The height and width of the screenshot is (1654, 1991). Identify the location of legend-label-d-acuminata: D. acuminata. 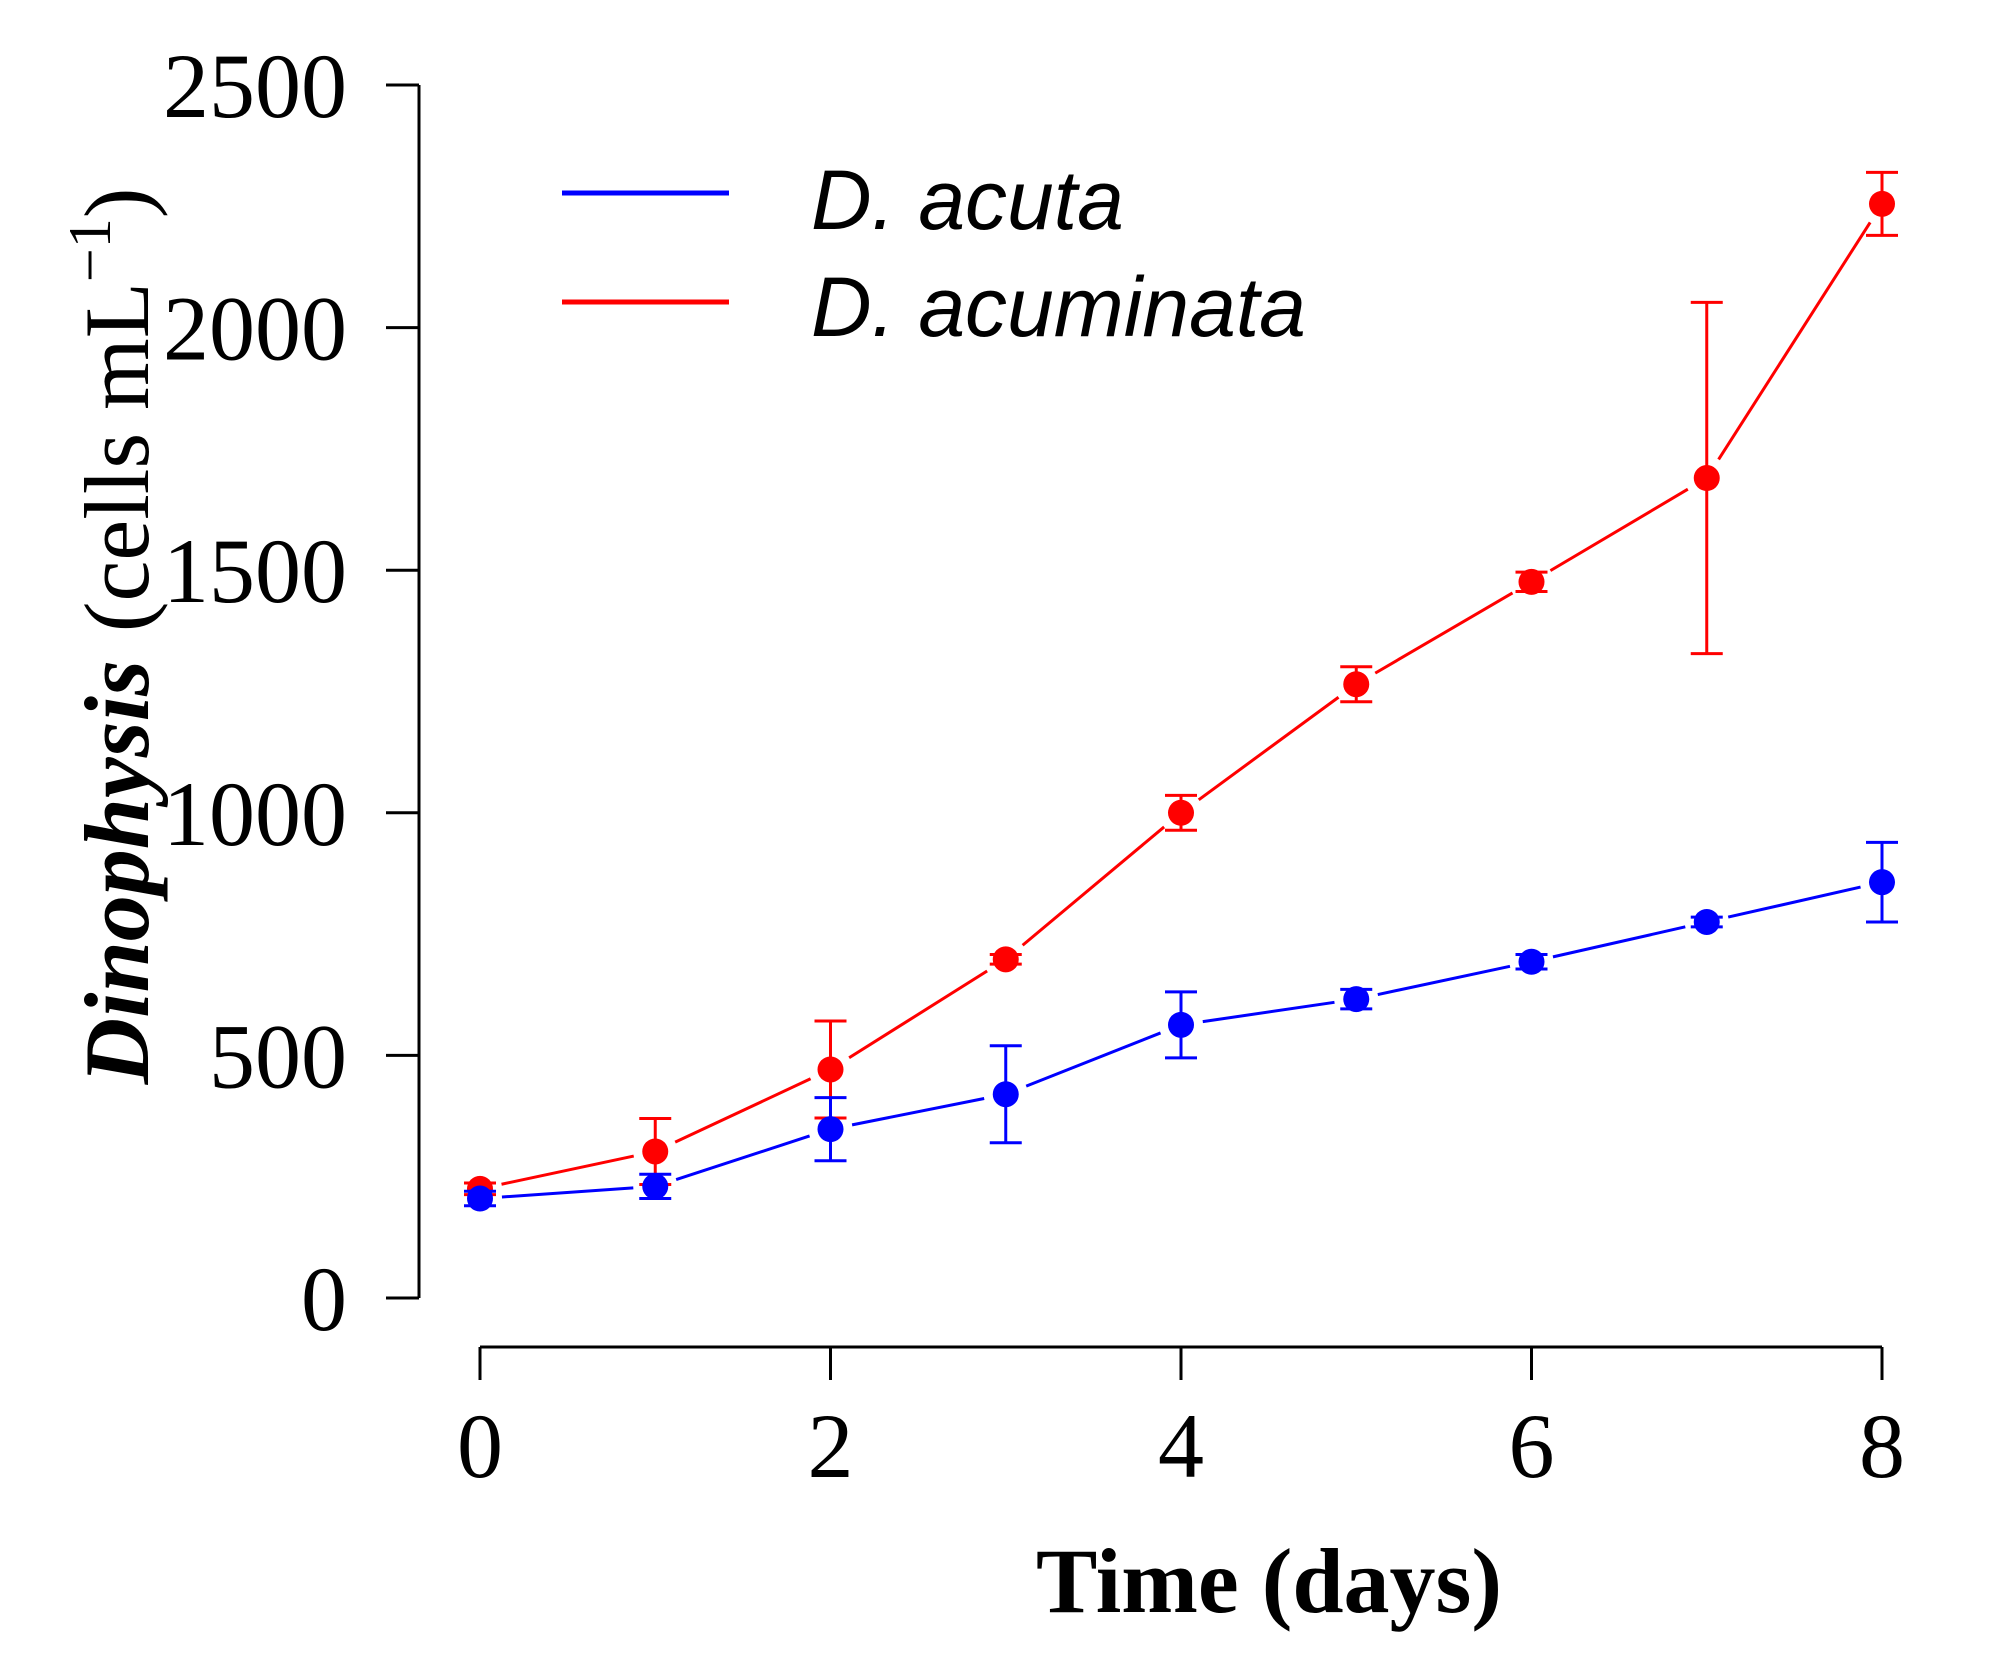
(1058, 307).